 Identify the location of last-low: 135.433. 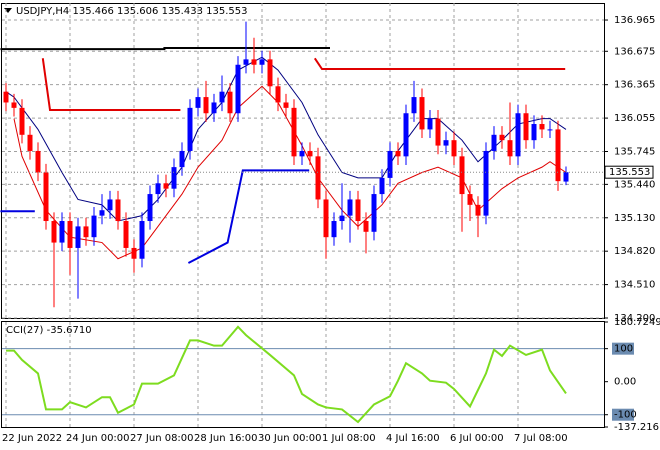
(182, 11).